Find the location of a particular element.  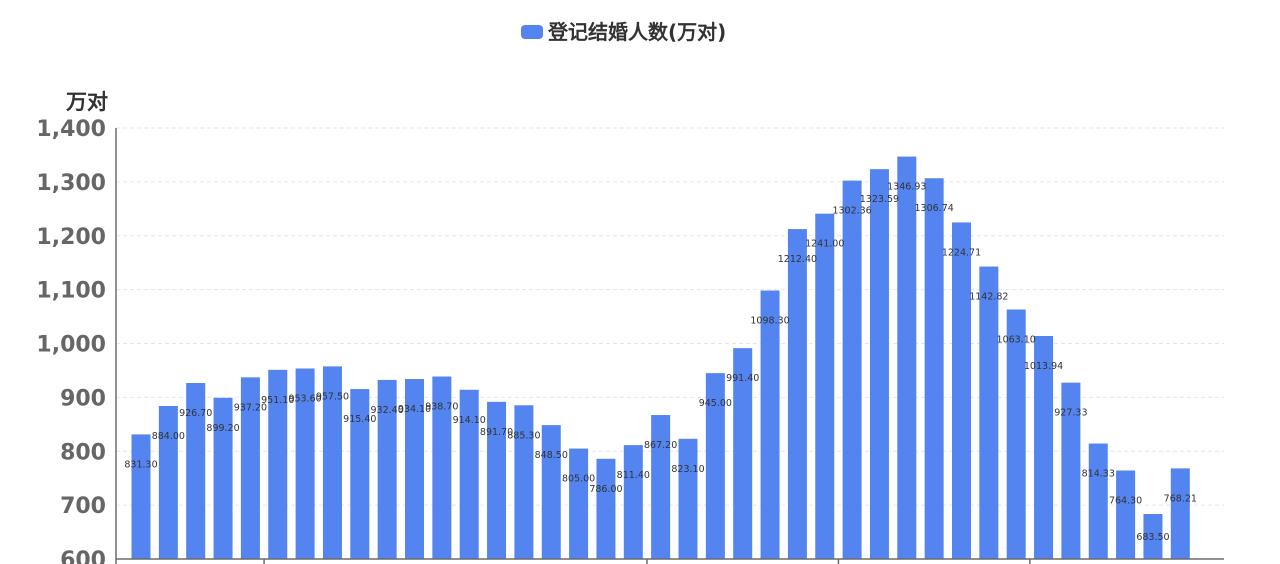

data-label: 848.50 is located at coordinates (551, 455).